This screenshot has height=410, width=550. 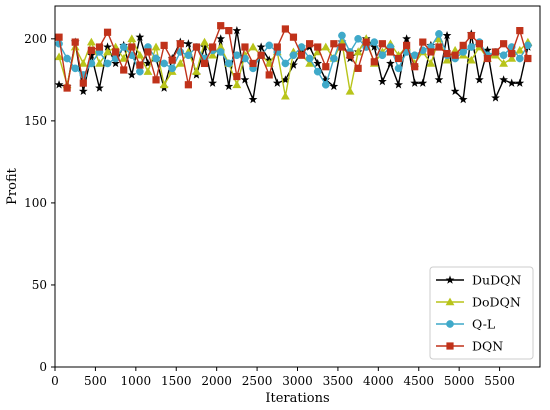 I want to click on legend-label: Q-L, so click(x=483, y=324).